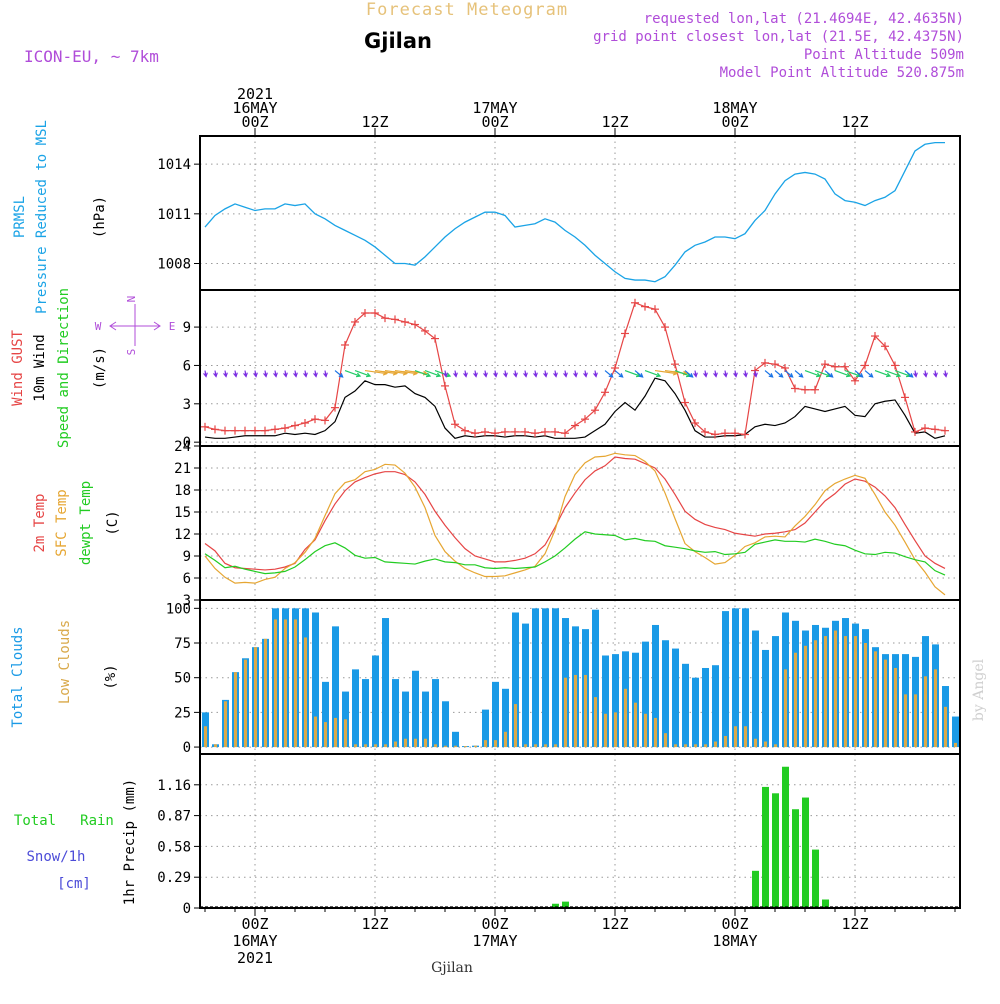 This screenshot has width=1000, height=1004. What do you see at coordinates (74, 884) in the screenshot?
I see `snow-unit-label: [cm]` at bounding box center [74, 884].